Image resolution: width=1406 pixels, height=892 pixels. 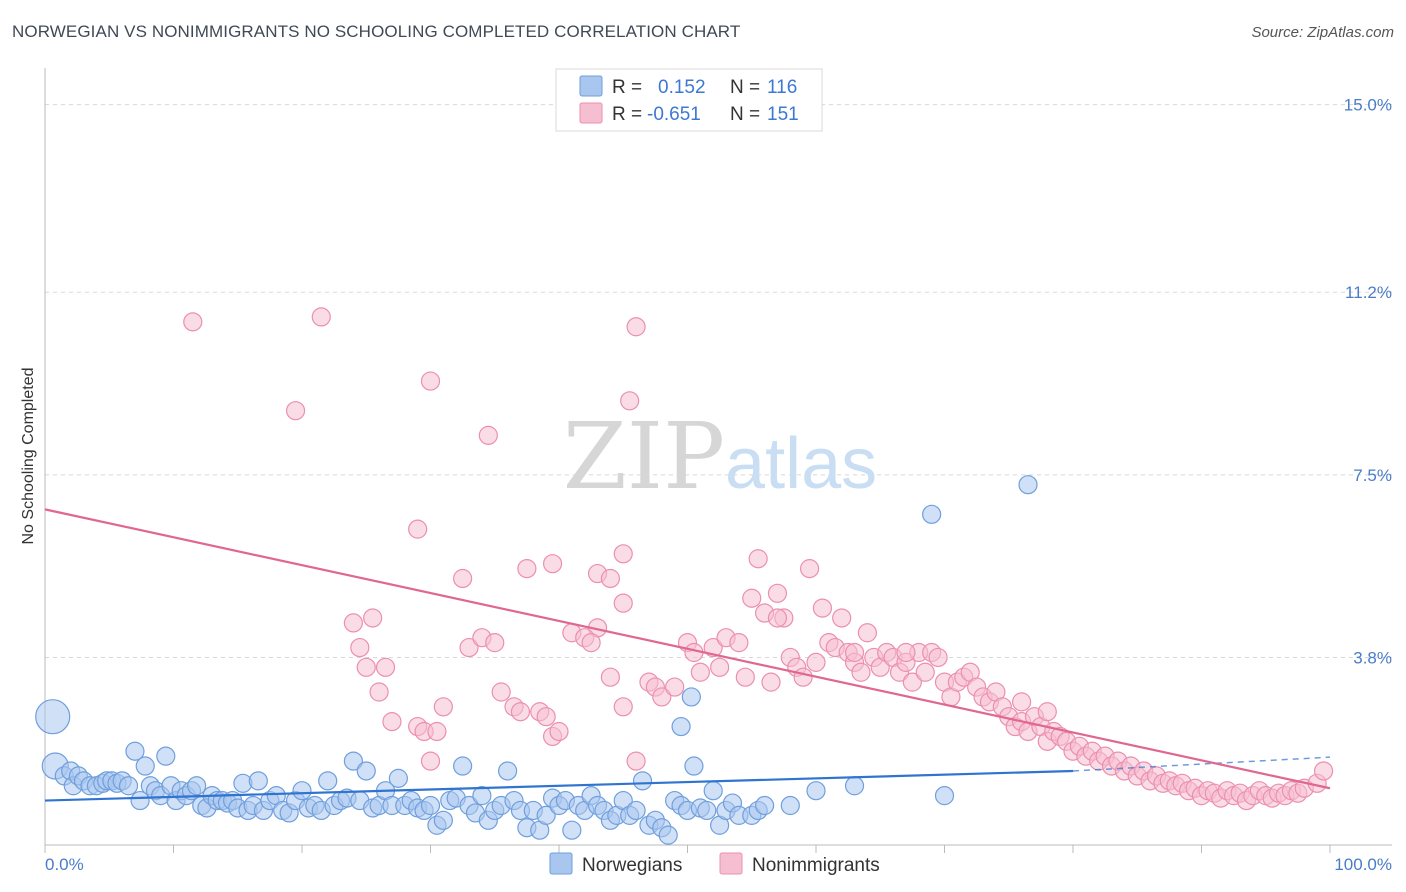 I want to click on trend-line-norwegians-extension, so click(x=1201, y=764).